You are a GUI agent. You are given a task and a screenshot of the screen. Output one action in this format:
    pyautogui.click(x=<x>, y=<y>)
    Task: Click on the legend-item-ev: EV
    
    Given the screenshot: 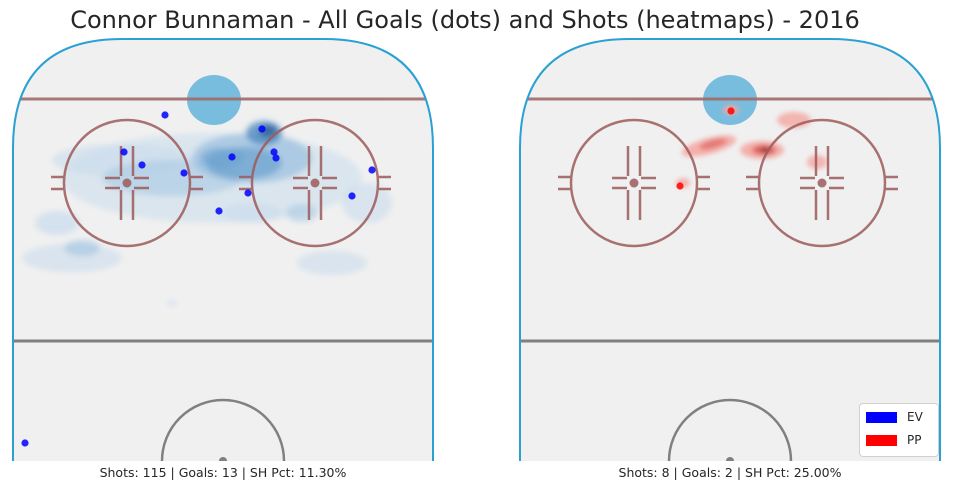 What is the action you would take?
    pyautogui.click(x=894, y=417)
    